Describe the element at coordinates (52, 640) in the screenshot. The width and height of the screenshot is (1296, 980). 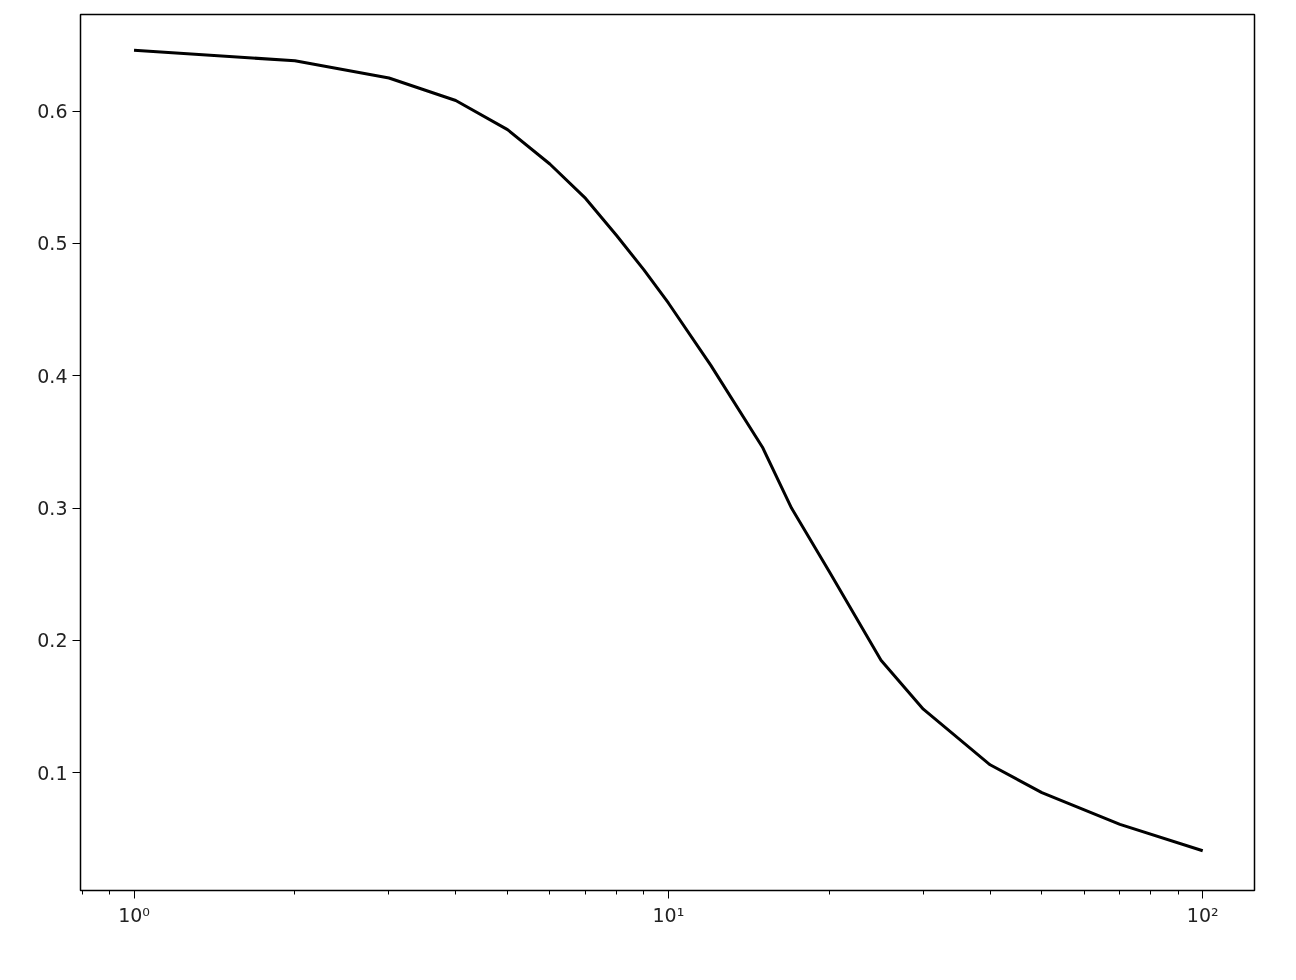
I see `y-tick-label: 0.2` at that location.